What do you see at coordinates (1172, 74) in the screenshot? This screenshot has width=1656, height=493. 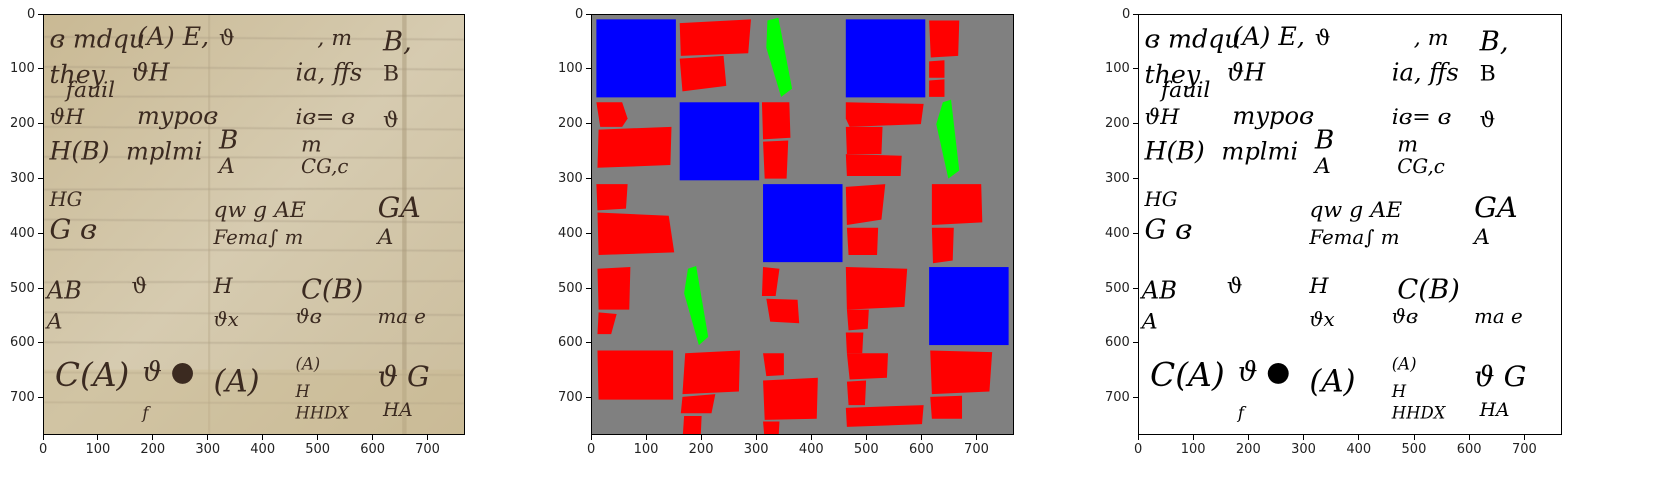 I see `svg-text: they` at bounding box center [1172, 74].